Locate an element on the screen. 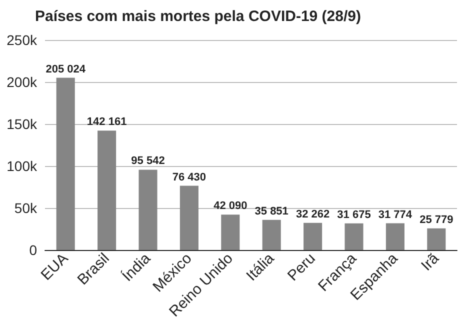  chart-title: Países com mais mortes pela COVID-19 (28/9) is located at coordinates (198, 16).